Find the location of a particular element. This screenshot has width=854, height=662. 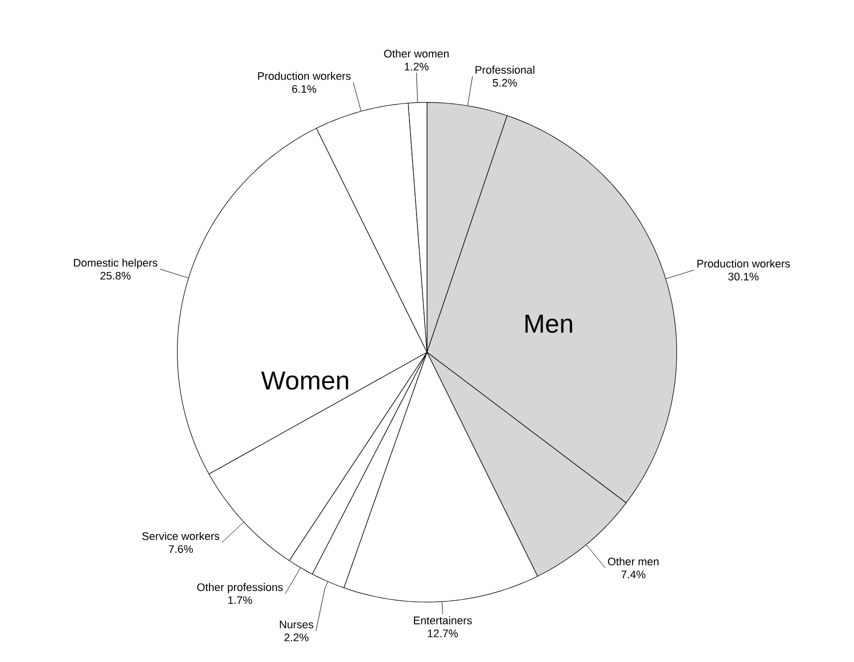

data-label: 1.2% is located at coordinates (416, 66).